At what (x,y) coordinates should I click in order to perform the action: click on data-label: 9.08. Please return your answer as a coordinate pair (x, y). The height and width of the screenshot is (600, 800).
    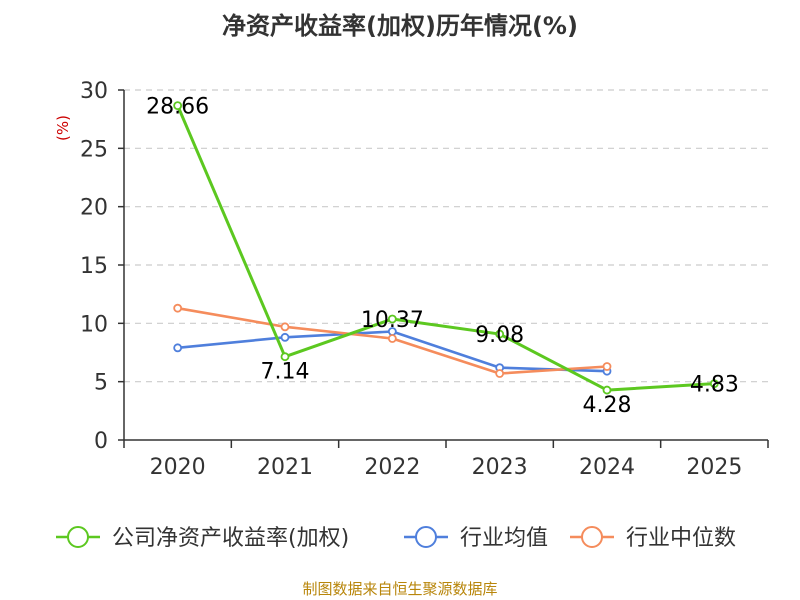
    Looking at the image, I should click on (499, 335).